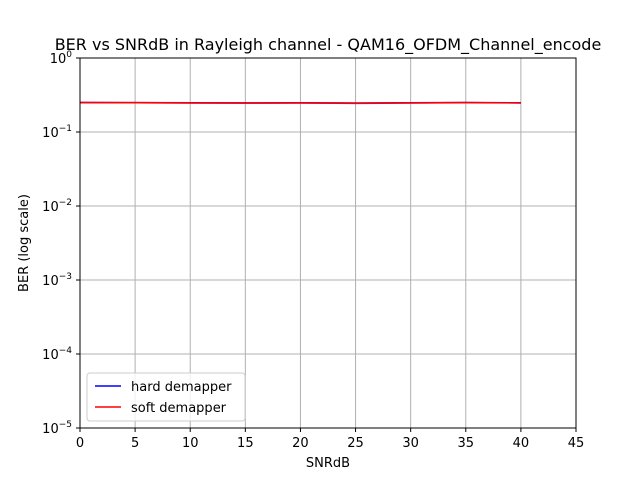 The height and width of the screenshot is (480, 640). What do you see at coordinates (80, 443) in the screenshot?
I see `x-tick-label: 0` at bounding box center [80, 443].